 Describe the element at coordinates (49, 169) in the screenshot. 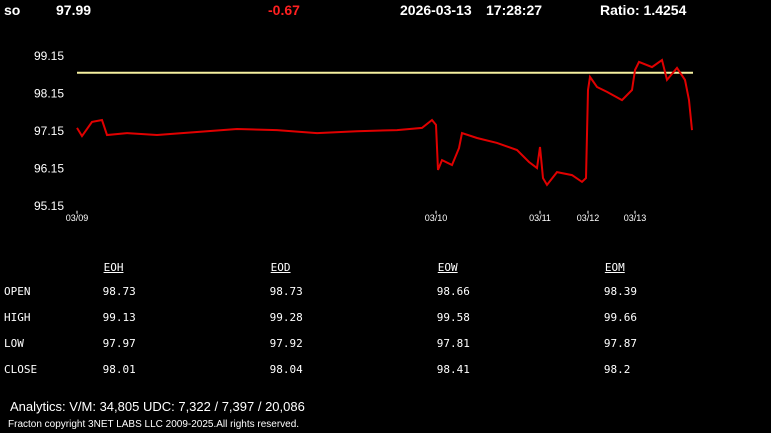

I see `y-tick-label: 96.15` at that location.